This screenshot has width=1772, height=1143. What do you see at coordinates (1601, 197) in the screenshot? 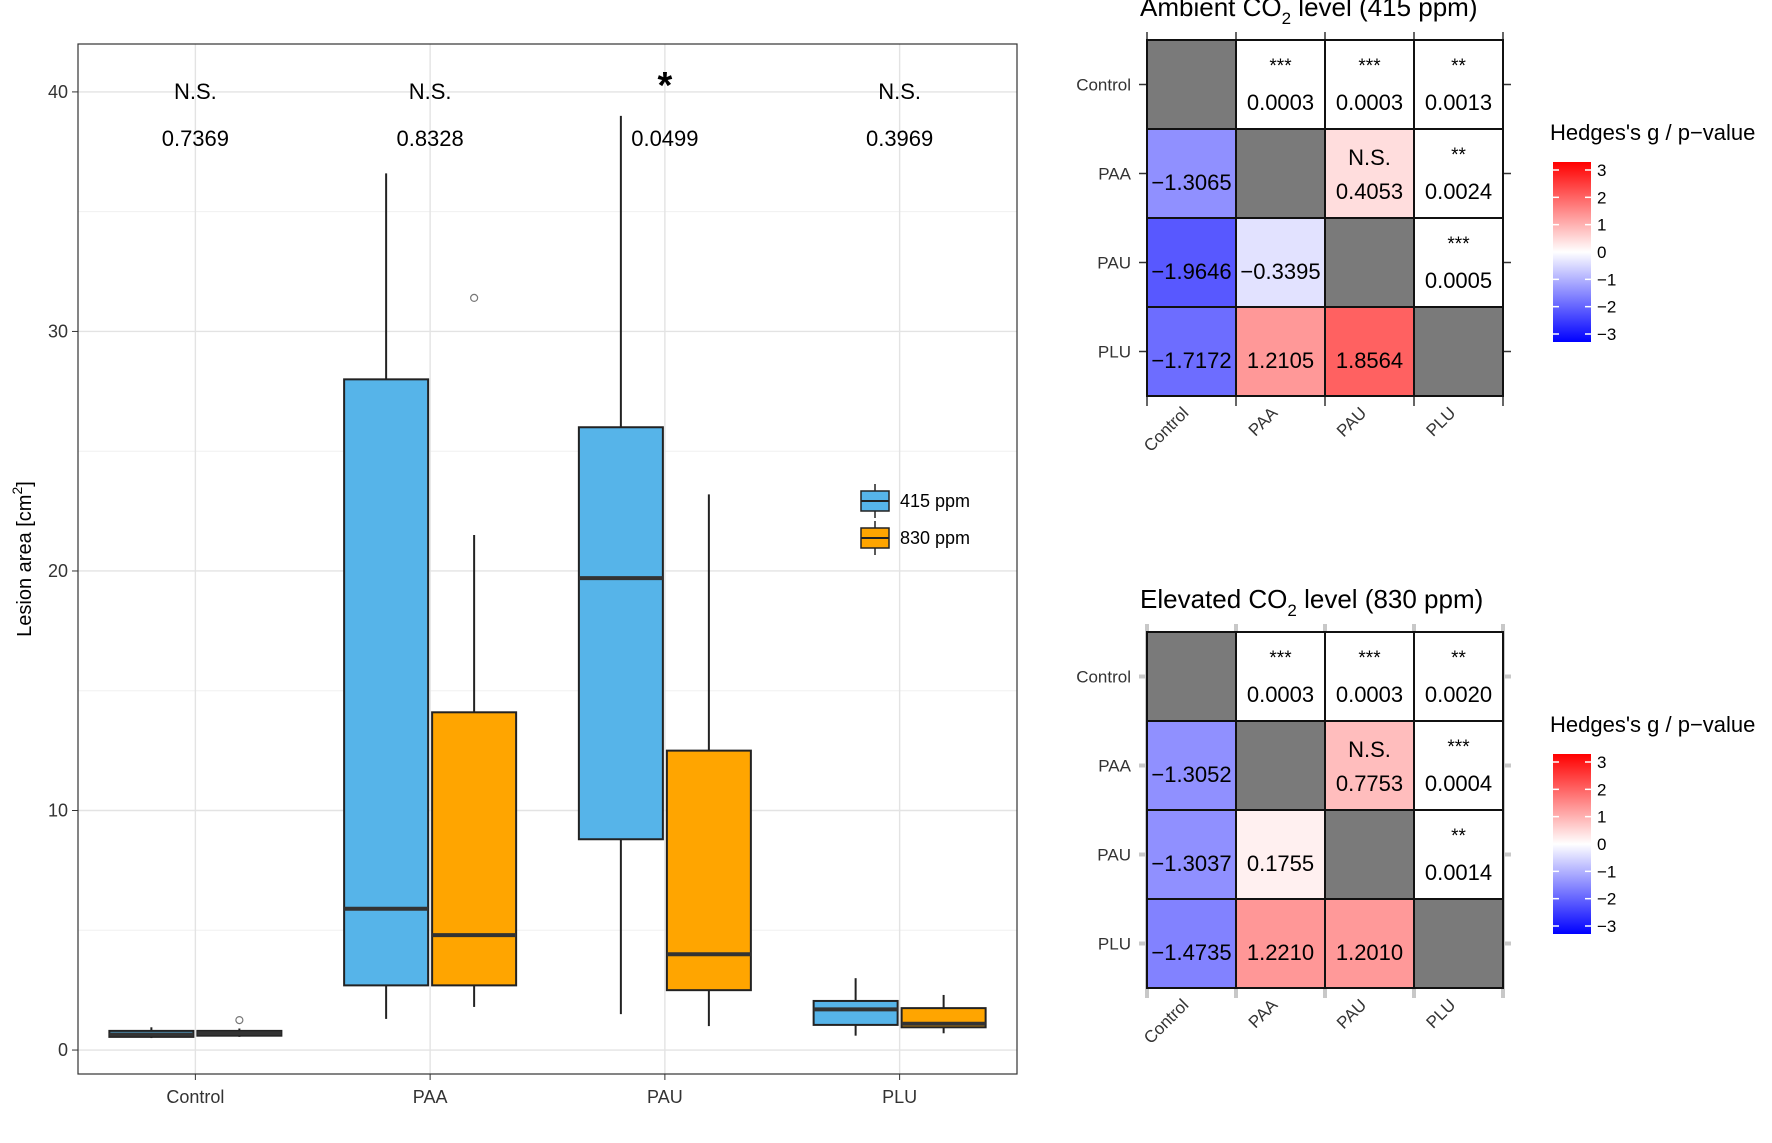
I see `heatmap-colorbar-label: 2` at bounding box center [1601, 197].